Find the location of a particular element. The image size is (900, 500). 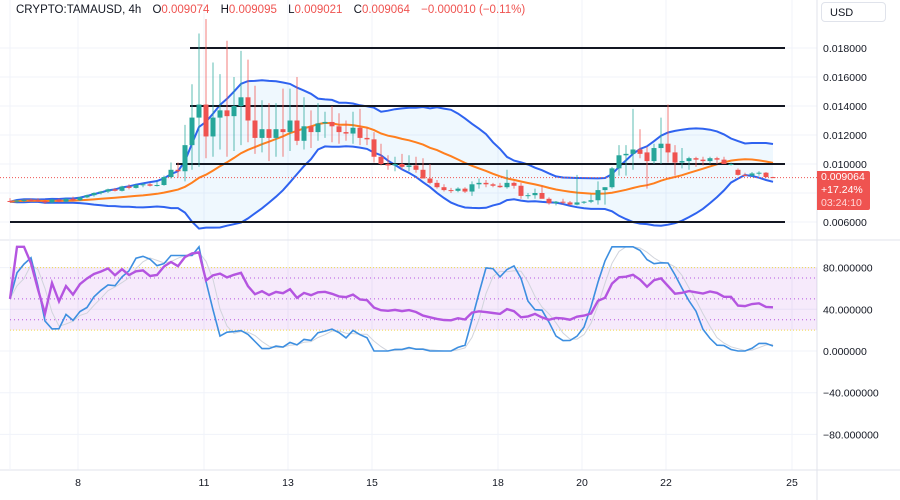

time-tick-label: 22 is located at coordinates (666, 483).